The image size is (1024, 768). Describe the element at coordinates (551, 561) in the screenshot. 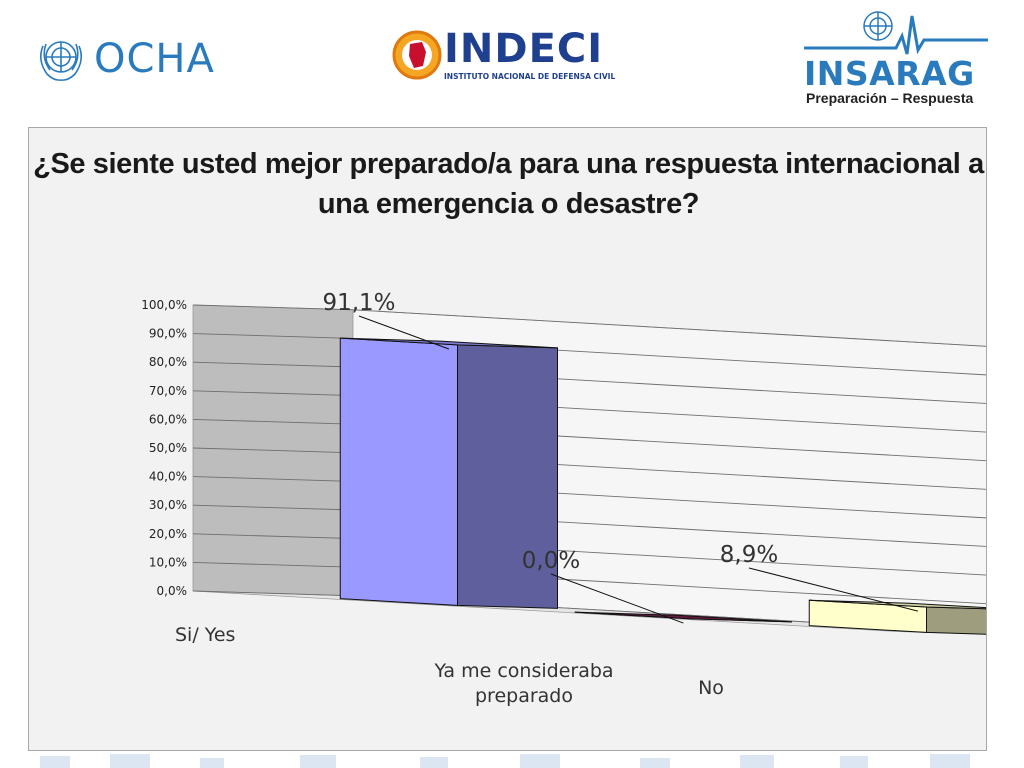

I see `data-label: 0,0%` at that location.